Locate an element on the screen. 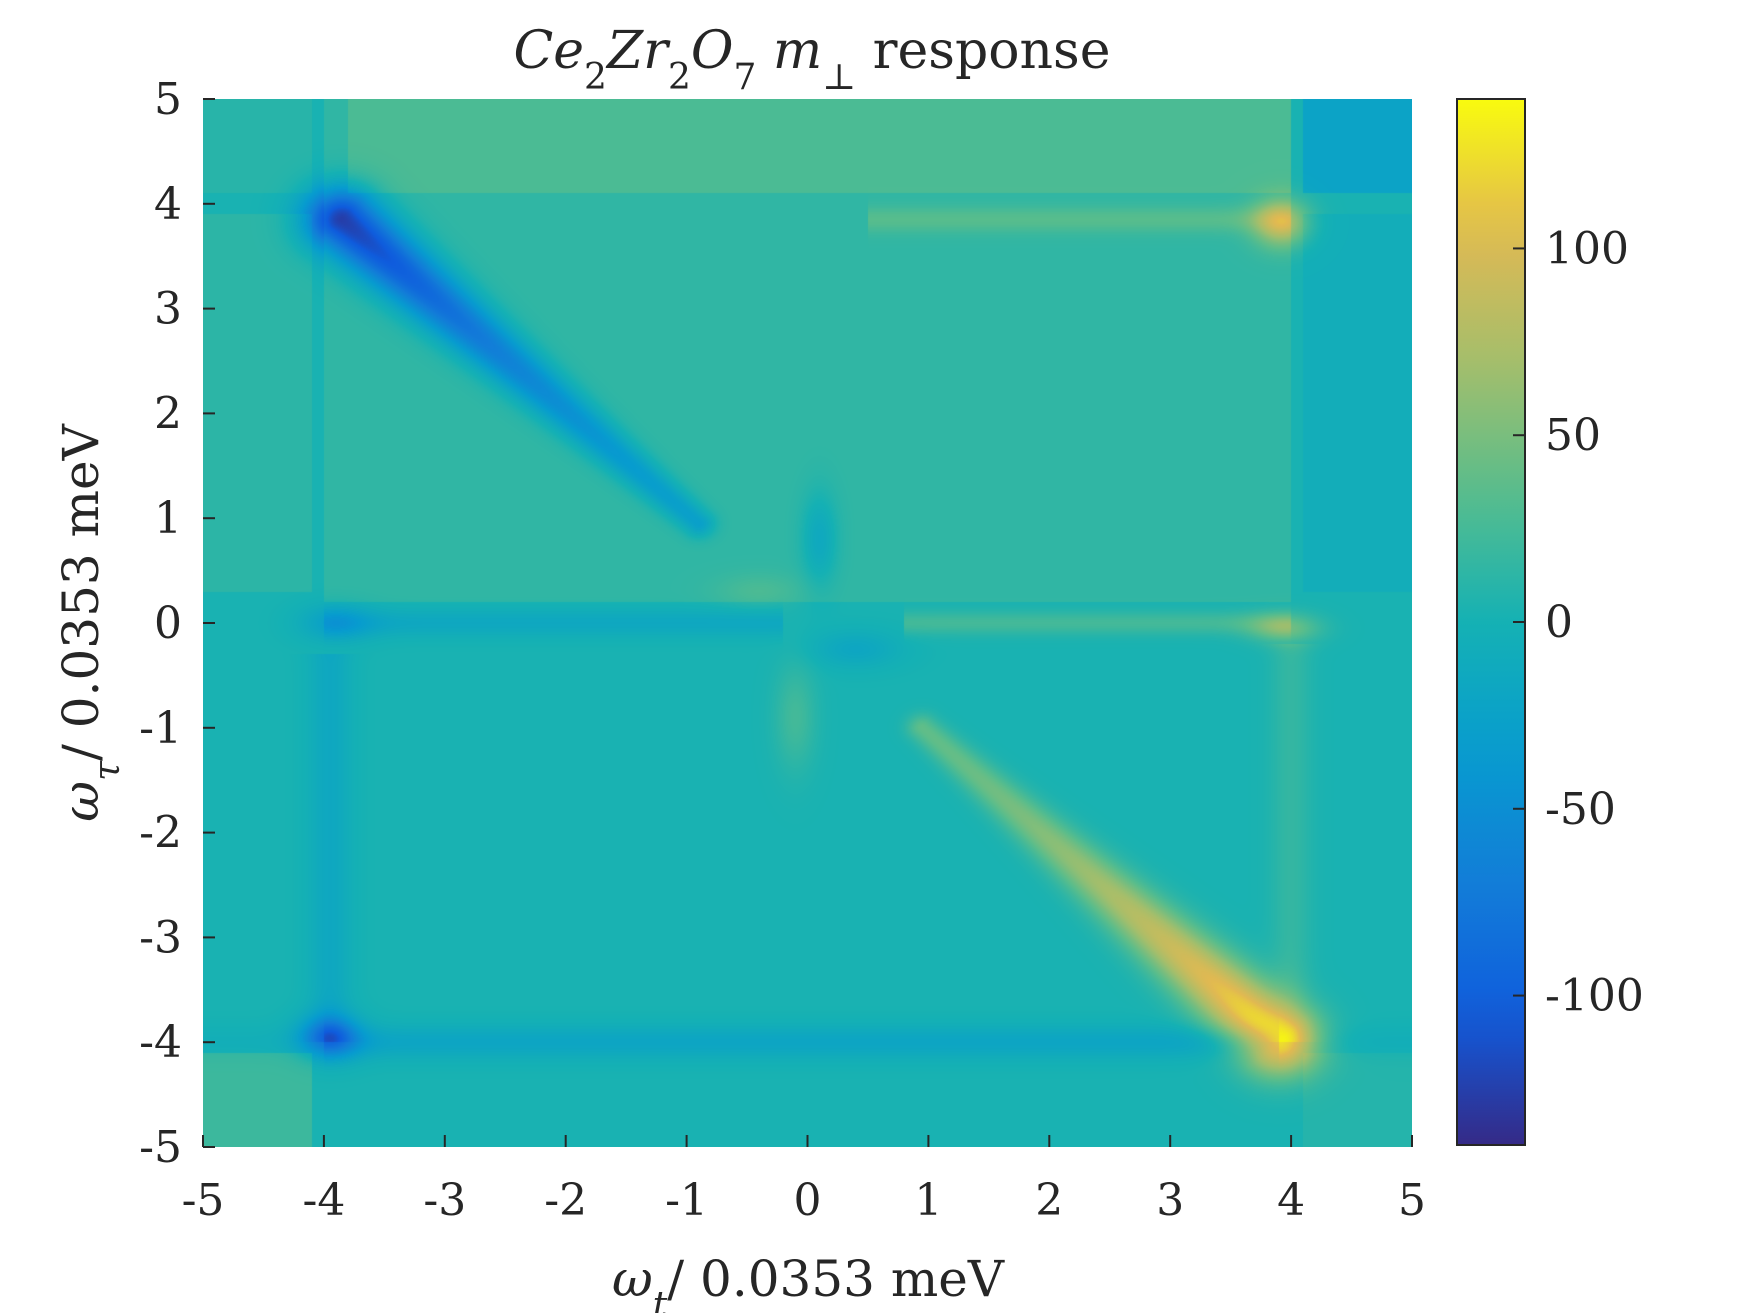 The width and height of the screenshot is (1750, 1313). colorbar-tick-label: -100 is located at coordinates (1594, 996).